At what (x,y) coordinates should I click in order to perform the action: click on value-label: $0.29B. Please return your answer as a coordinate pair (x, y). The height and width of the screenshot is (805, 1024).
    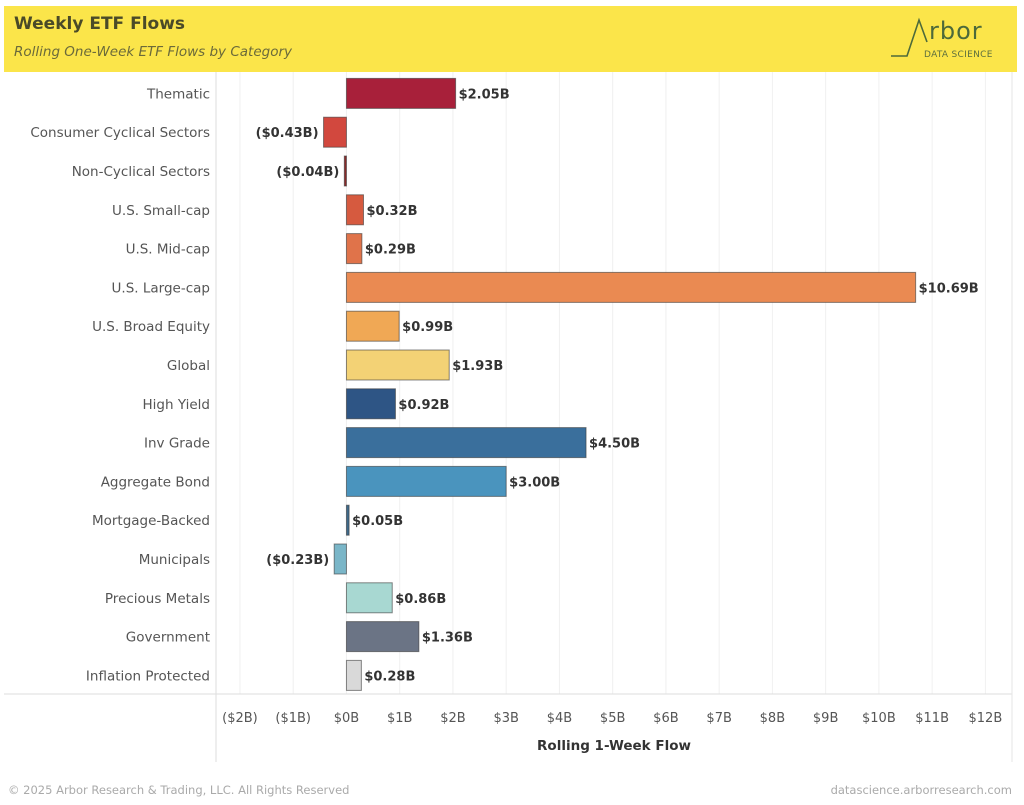
    Looking at the image, I should click on (390, 250).